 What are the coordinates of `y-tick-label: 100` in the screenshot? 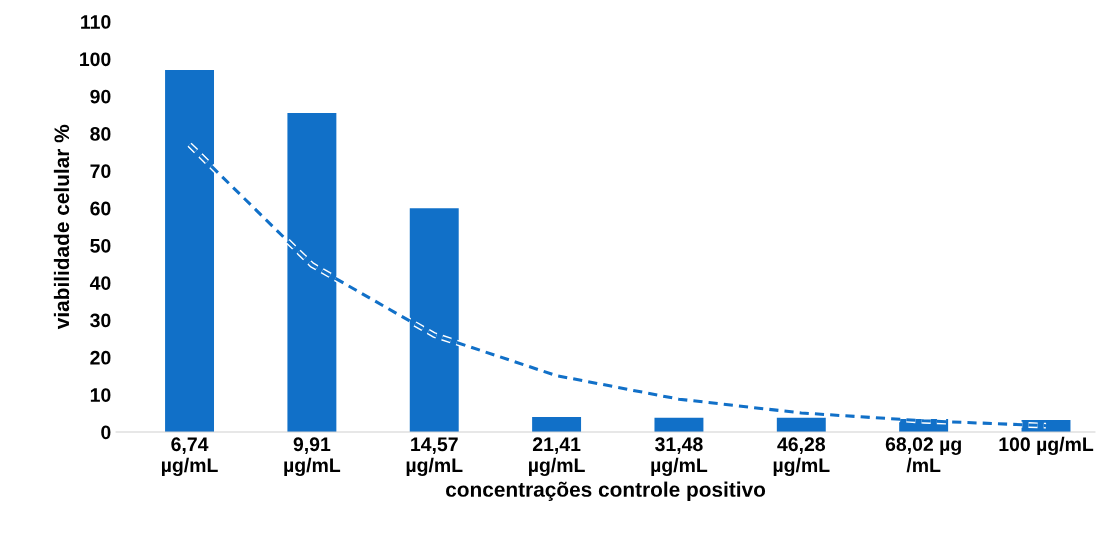 It's located at (95, 59).